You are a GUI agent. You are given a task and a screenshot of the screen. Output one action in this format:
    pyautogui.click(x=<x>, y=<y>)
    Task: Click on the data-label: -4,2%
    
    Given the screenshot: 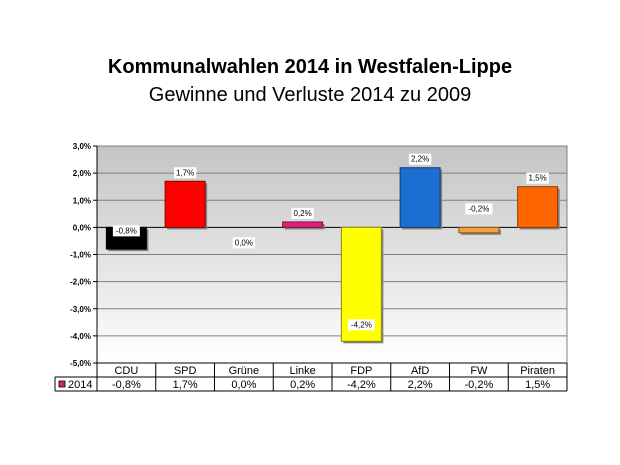 What is the action you would take?
    pyautogui.click(x=361, y=324)
    